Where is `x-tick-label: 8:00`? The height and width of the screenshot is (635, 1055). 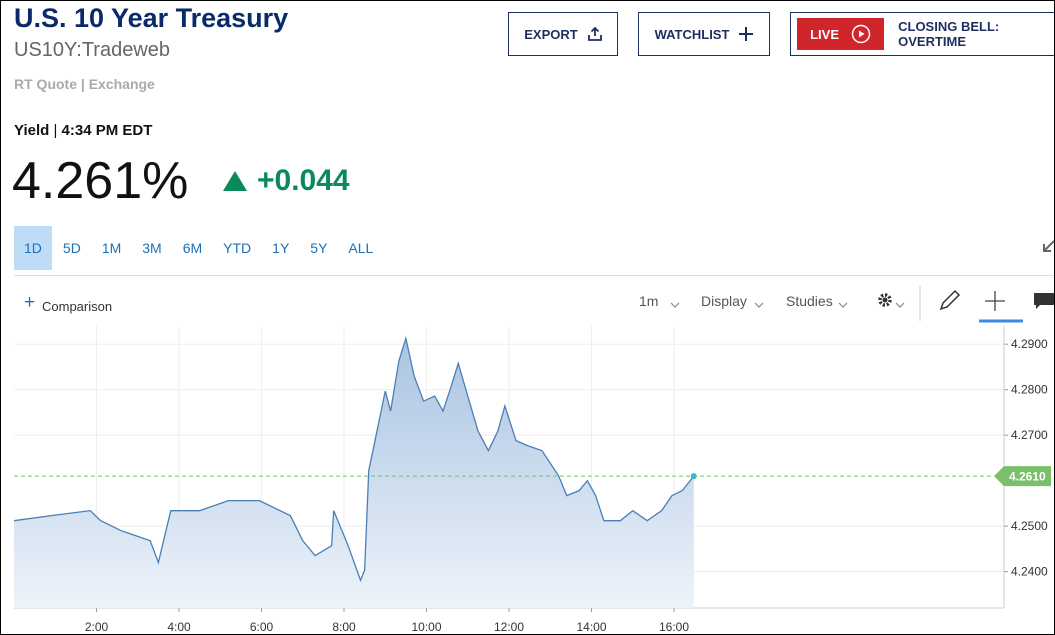 x-tick-label: 8:00 is located at coordinates (344, 627).